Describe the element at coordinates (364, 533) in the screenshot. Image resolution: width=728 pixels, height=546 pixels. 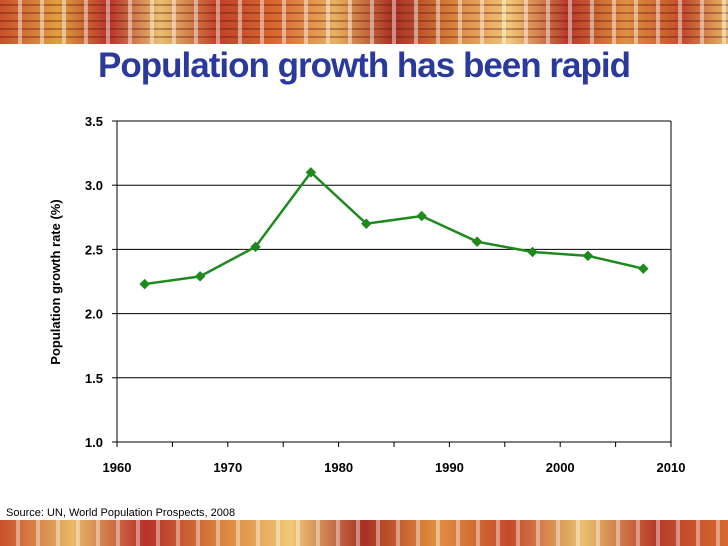
I see `decorative-kente-band-bottom` at that location.